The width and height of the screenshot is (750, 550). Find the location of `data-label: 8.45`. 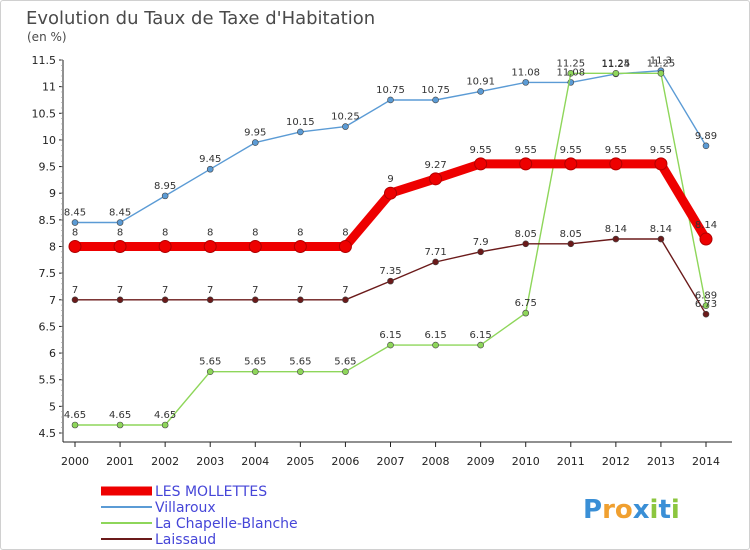

data-label: 8.45 is located at coordinates (75, 213).